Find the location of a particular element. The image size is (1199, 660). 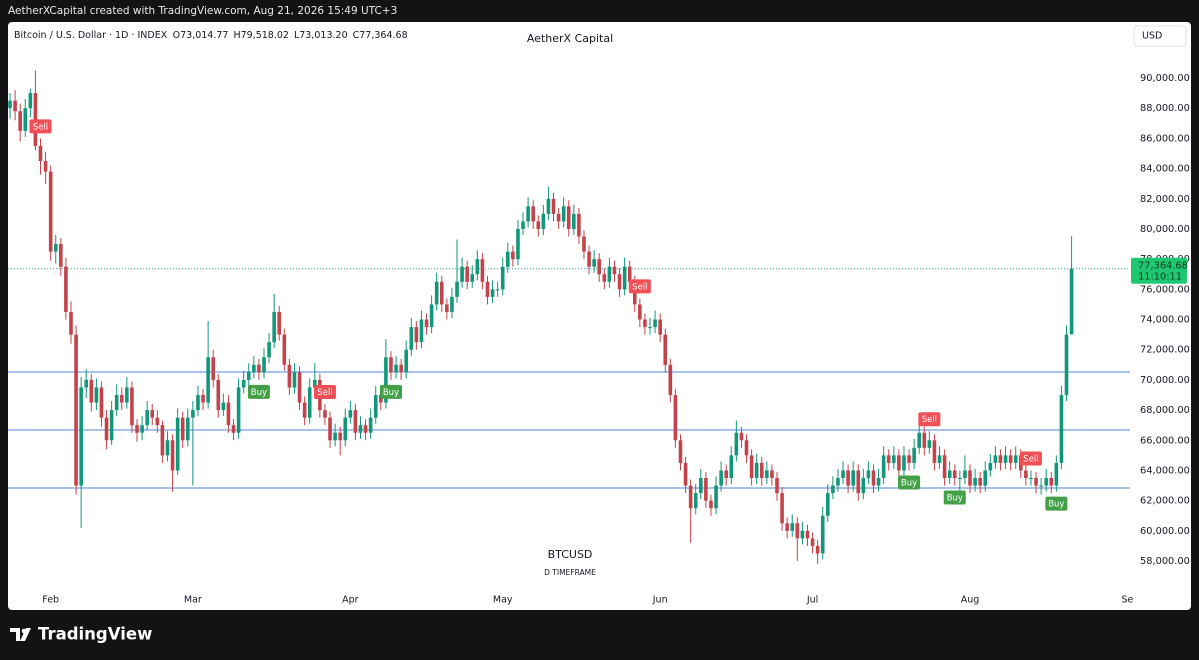

watermark-sub: D TIMEFRAME is located at coordinates (570, 572).